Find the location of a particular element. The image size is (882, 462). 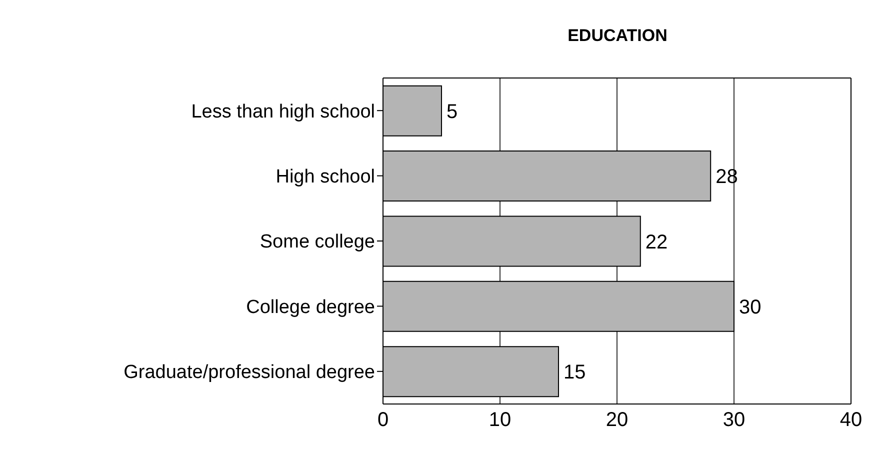

chart-title: EDUCATION is located at coordinates (617, 36).